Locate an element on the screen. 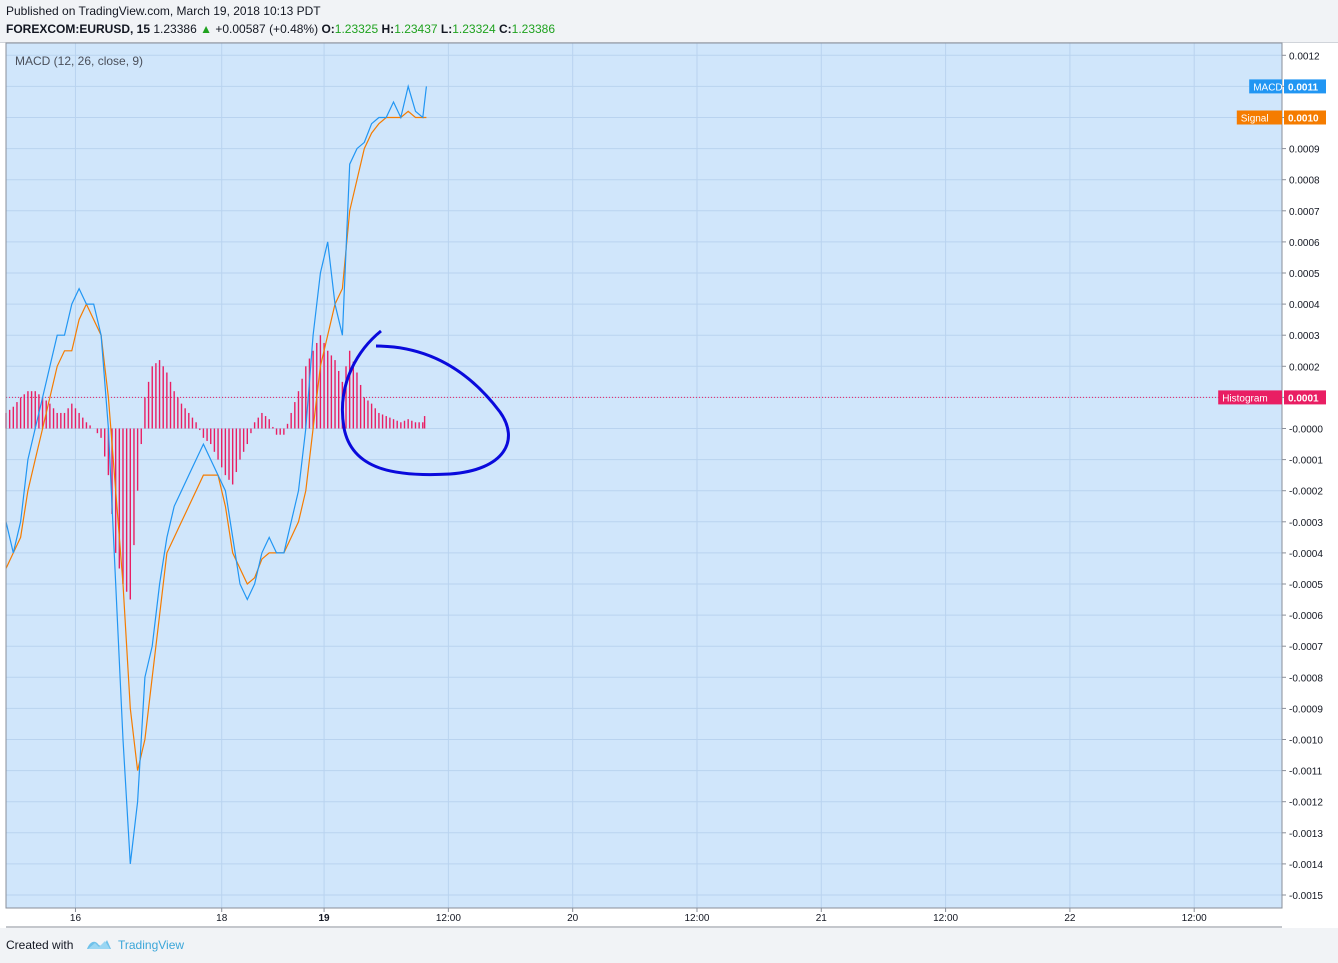 The image size is (1338, 963). price-tick-label: -0.0011 is located at coordinates (1306, 772).